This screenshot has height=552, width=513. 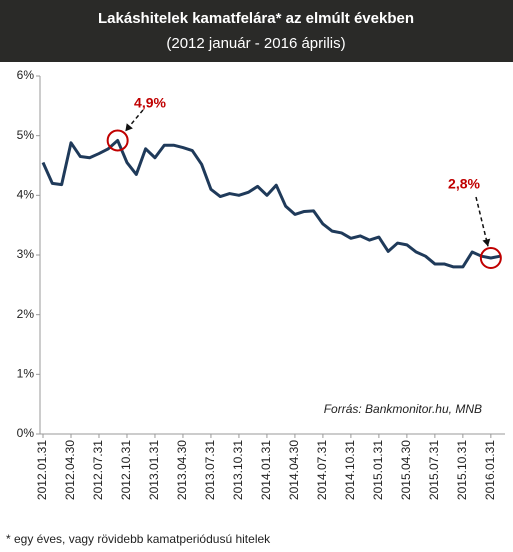 What do you see at coordinates (26, 433) in the screenshot?
I see `y-tick-label: 0%` at bounding box center [26, 433].